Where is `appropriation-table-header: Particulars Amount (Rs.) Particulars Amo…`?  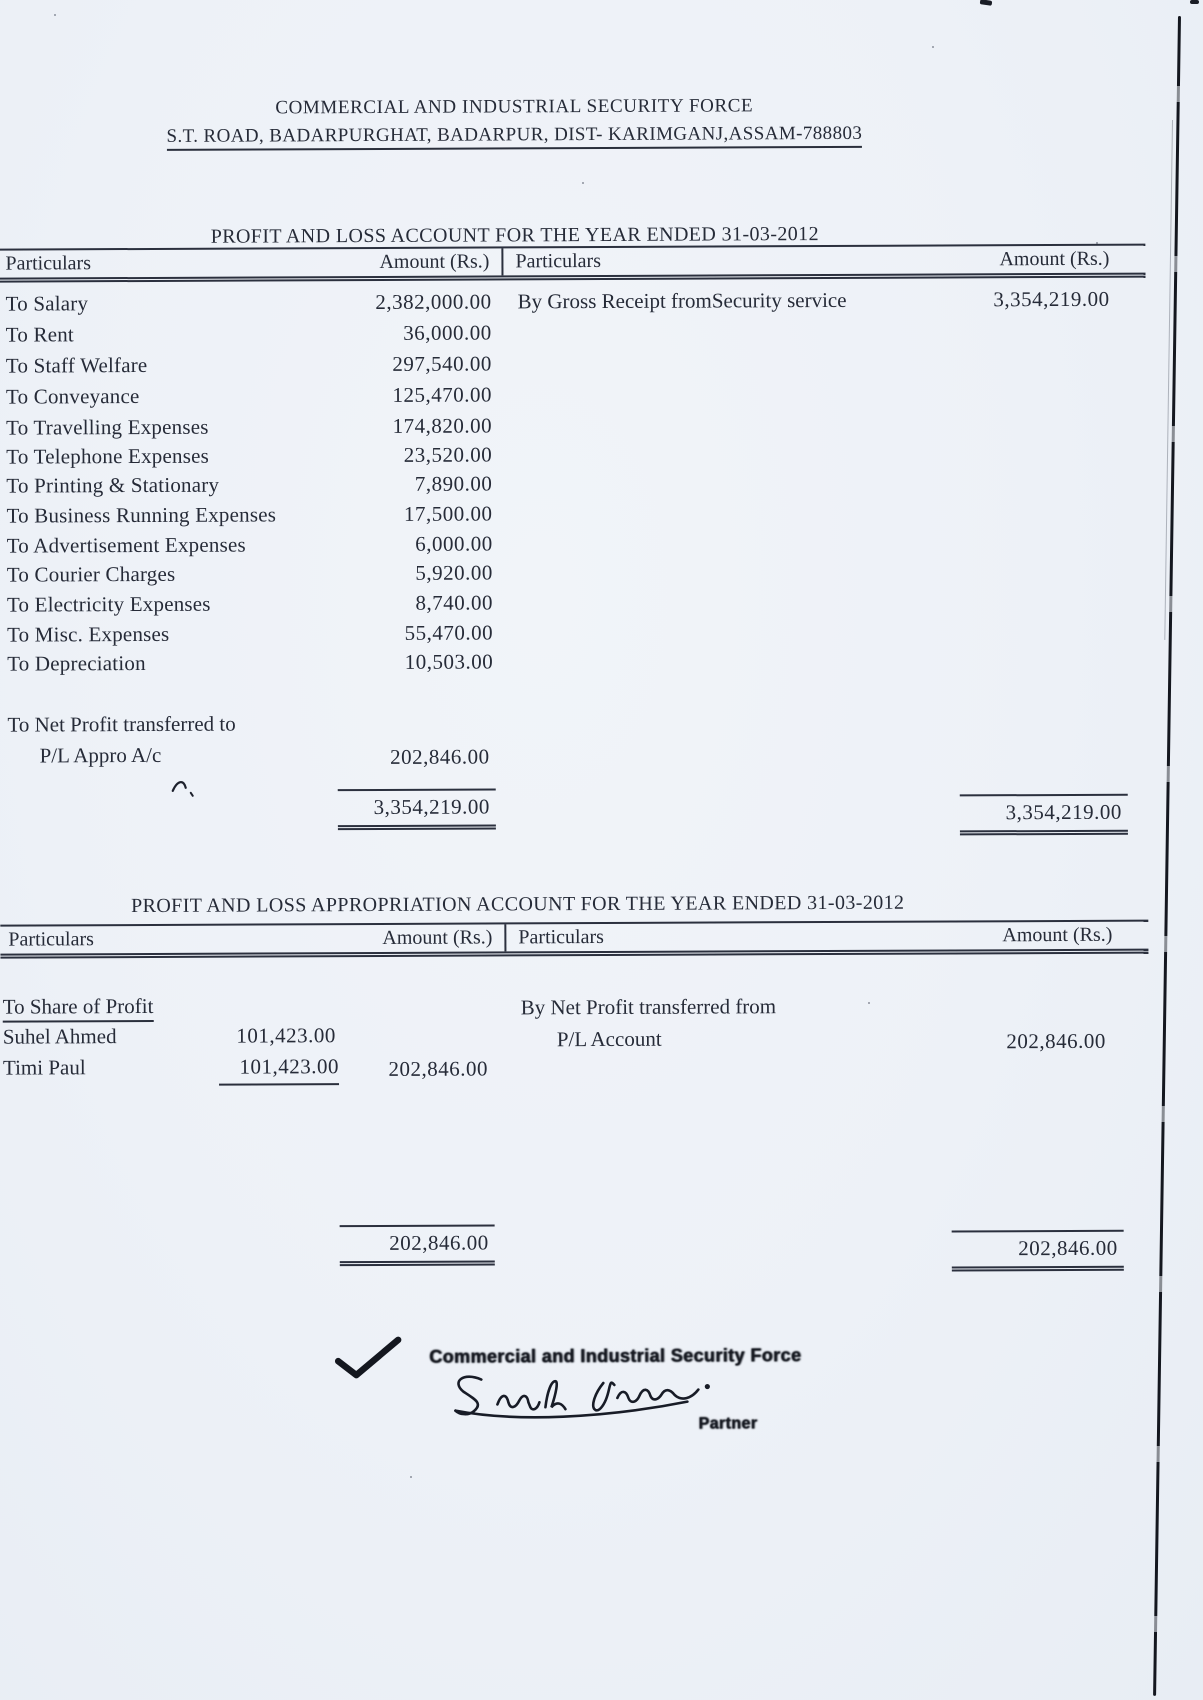
appropriation-table-header: Particulars Amount (Rs.) Particulars Amo… is located at coordinates (574, 939).